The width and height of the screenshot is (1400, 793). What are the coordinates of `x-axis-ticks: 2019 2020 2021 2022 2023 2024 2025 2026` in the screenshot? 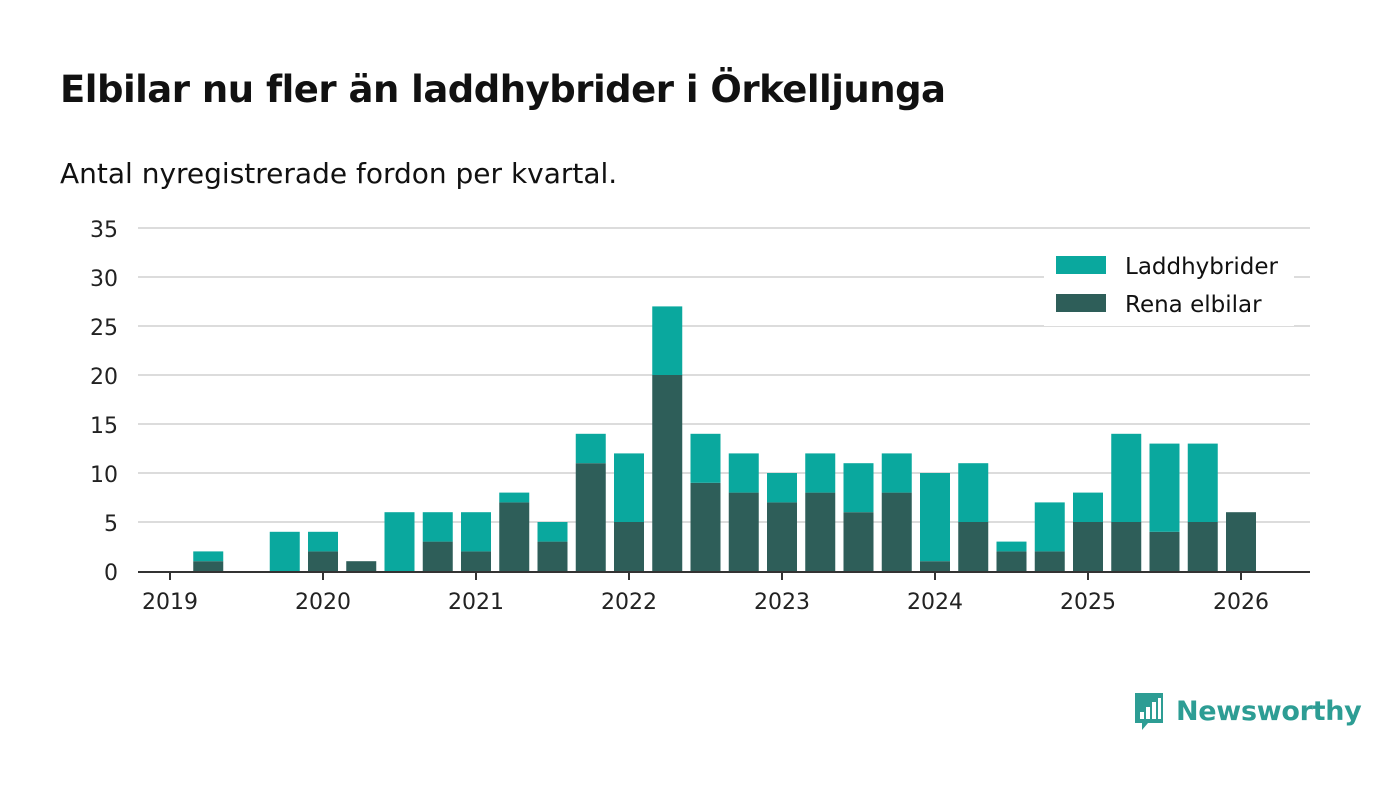 It's located at (705, 594).